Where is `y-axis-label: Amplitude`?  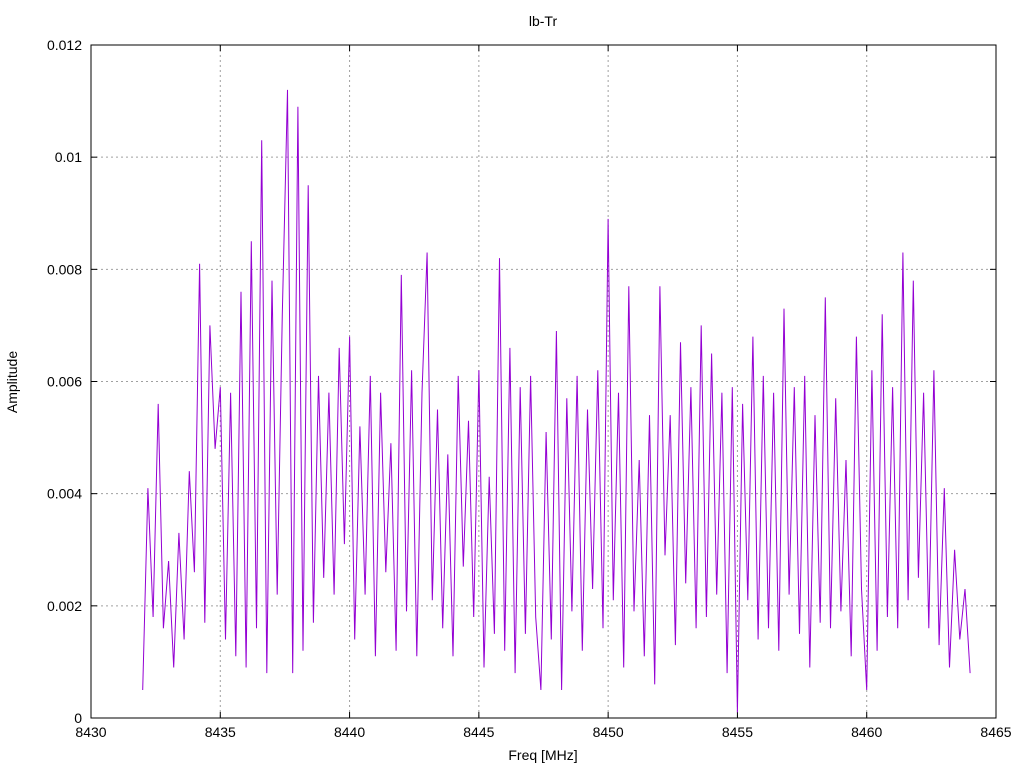 y-axis-label: Amplitude is located at coordinates (12, 382).